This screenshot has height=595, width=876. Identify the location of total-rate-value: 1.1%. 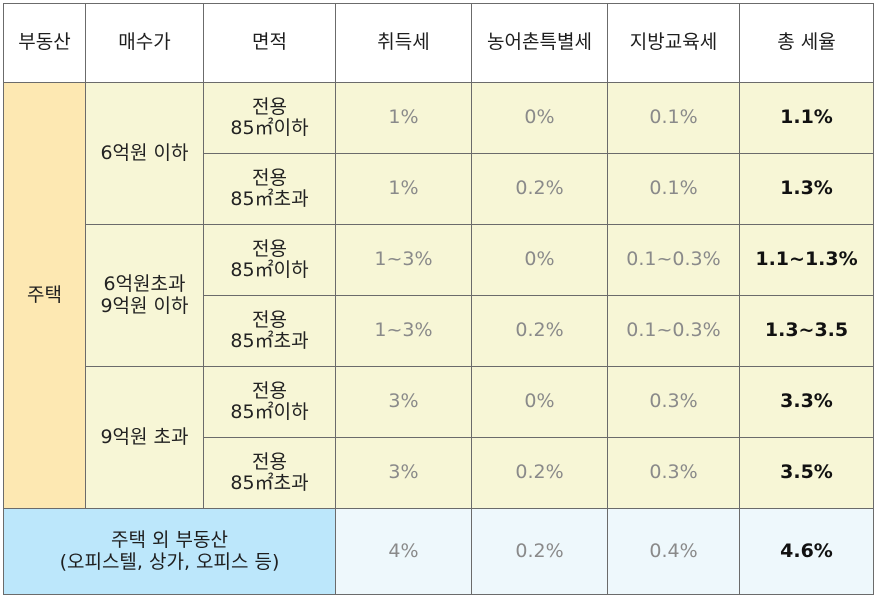
(806, 118).